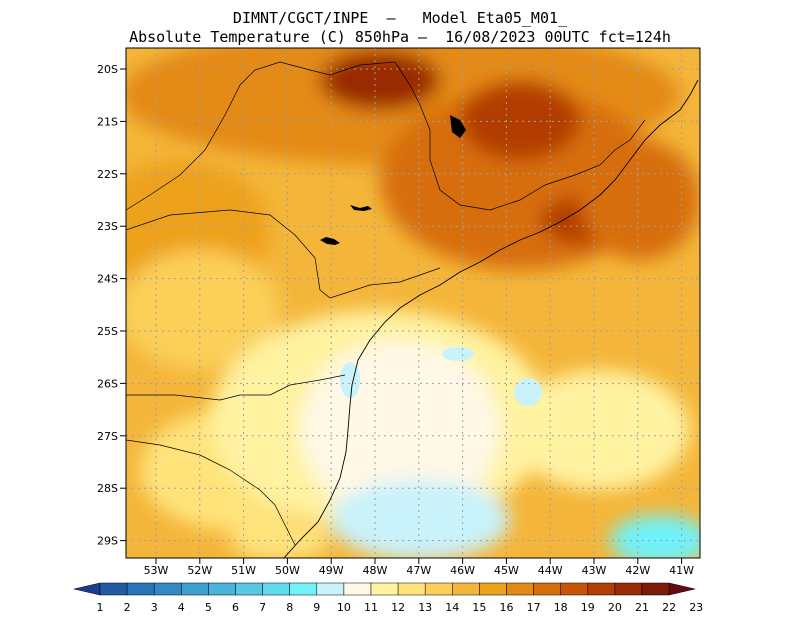  I want to click on lon-label: 46W, so click(462, 570).